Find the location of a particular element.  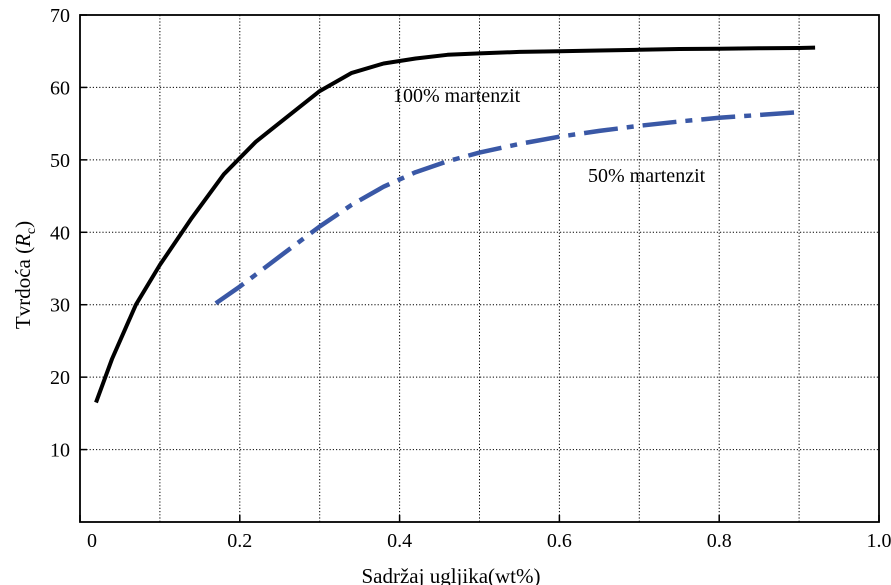

y-axis-title-subscript: c is located at coordinates (31, 231).